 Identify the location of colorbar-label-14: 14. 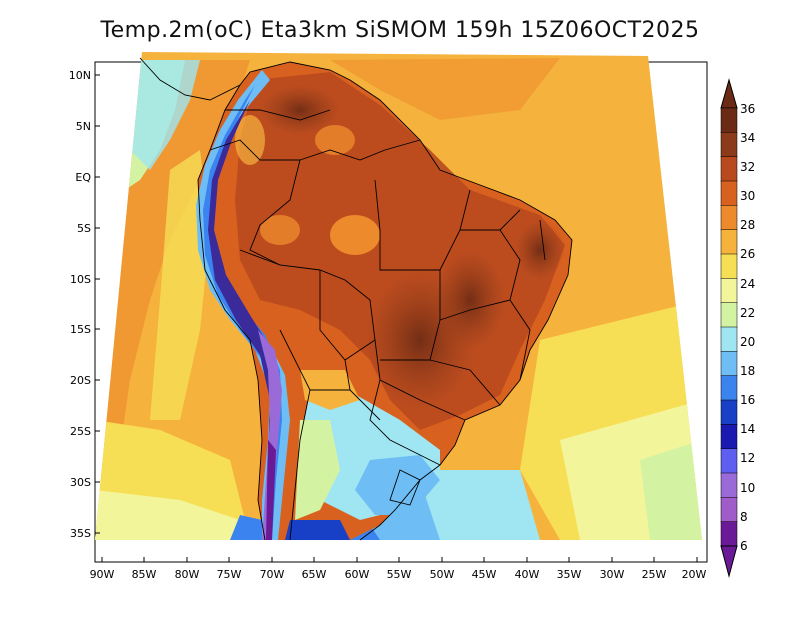
(747, 429).